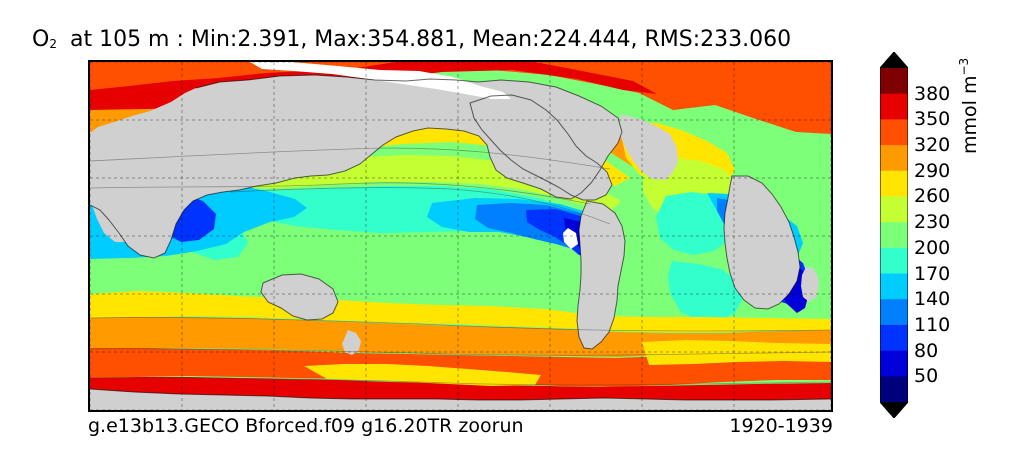 Image resolution: width=1017 pixels, height=466 pixels. What do you see at coordinates (736, 352) in the screenshot?
I see `atlantic-sector-yellow-tongue` at bounding box center [736, 352].